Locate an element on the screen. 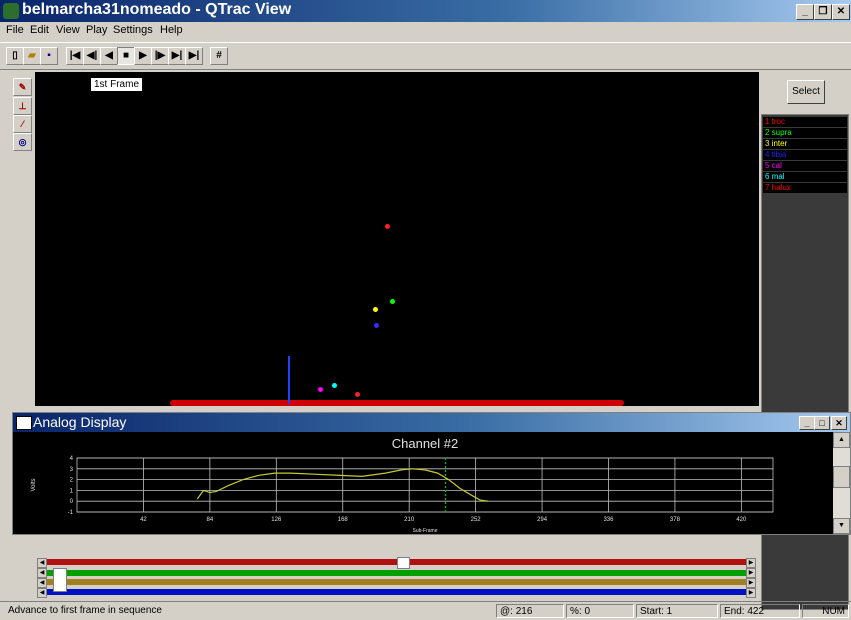 The width and height of the screenshot is (851, 620). analog-title: Analog Display is located at coordinates (80, 422).